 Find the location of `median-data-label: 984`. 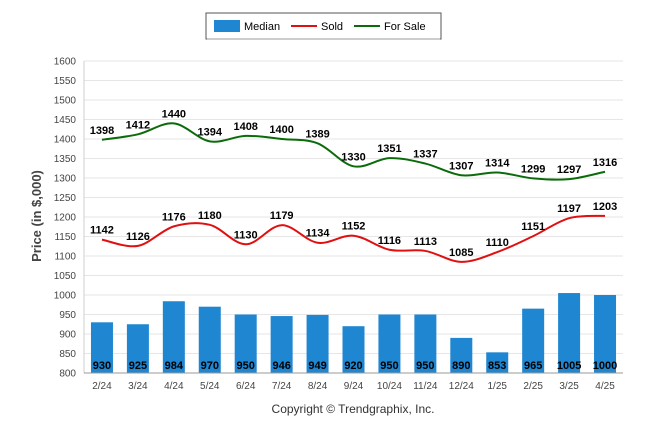

median-data-label: 984 is located at coordinates (174, 366).